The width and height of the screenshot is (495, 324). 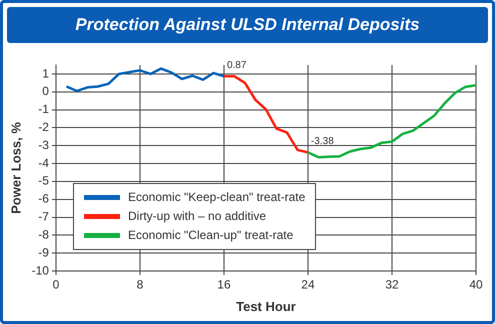 I want to click on y-tick-label: -9, so click(x=44, y=252).